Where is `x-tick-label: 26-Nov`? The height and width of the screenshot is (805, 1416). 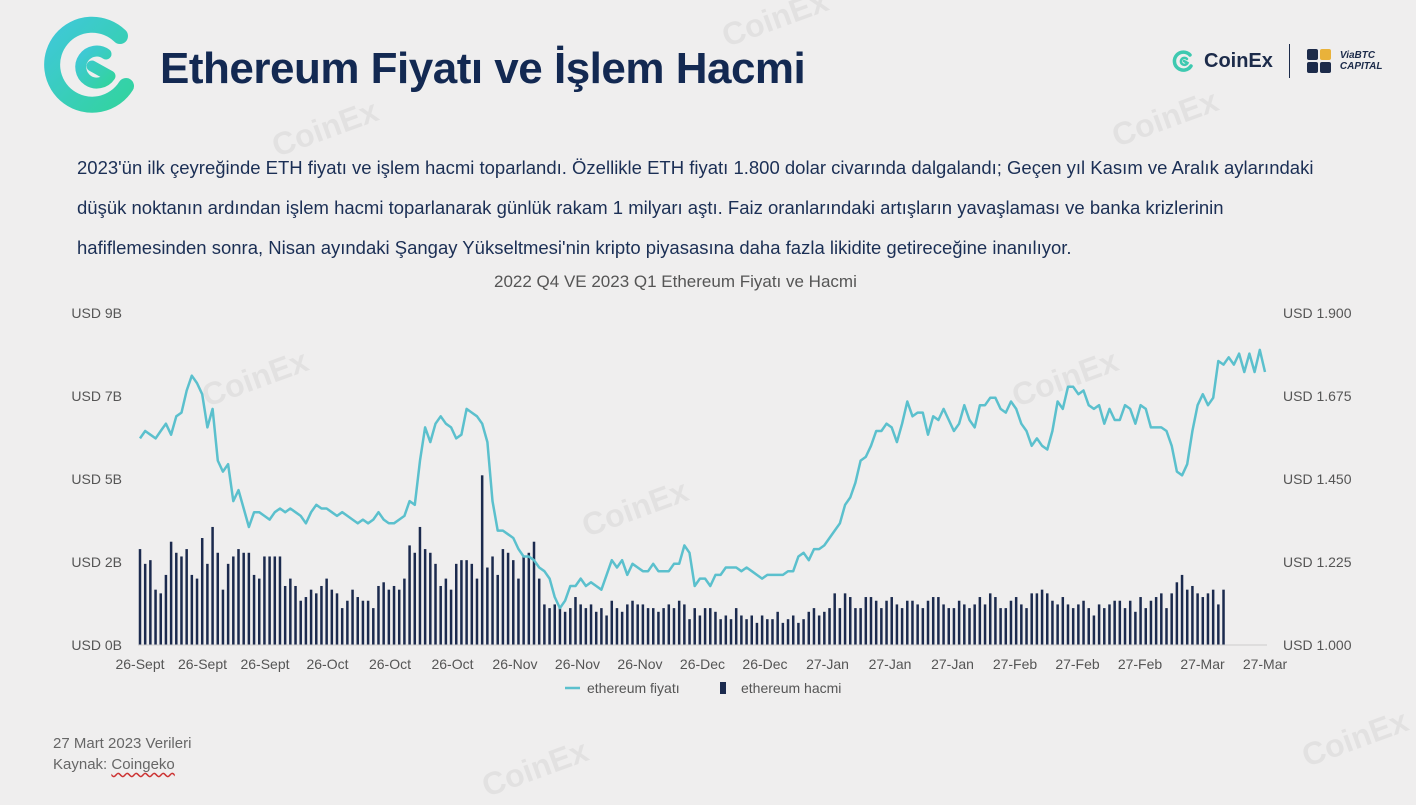 x-tick-label: 26-Nov is located at coordinates (577, 664).